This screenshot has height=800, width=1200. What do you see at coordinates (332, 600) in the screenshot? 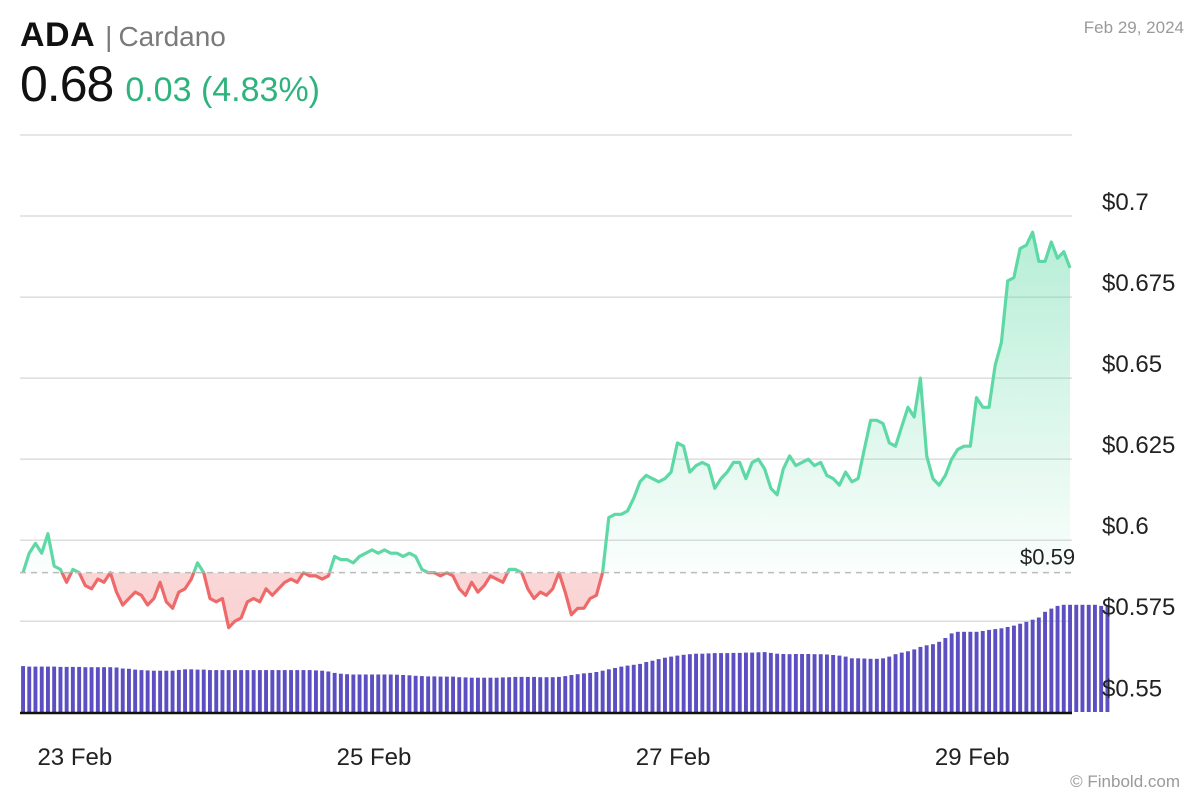
I see `area-fill-down` at bounding box center [332, 600].